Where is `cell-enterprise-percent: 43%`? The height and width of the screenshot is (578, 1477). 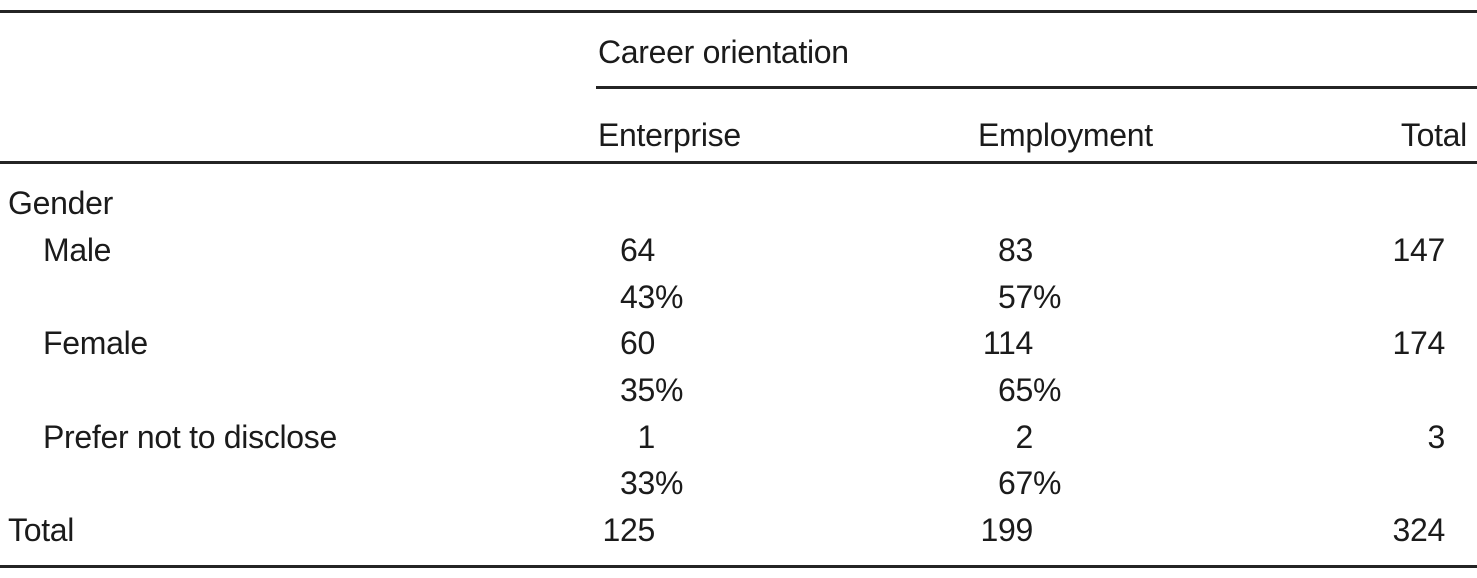 cell-enterprise-percent: 43% is located at coordinates (619, 297).